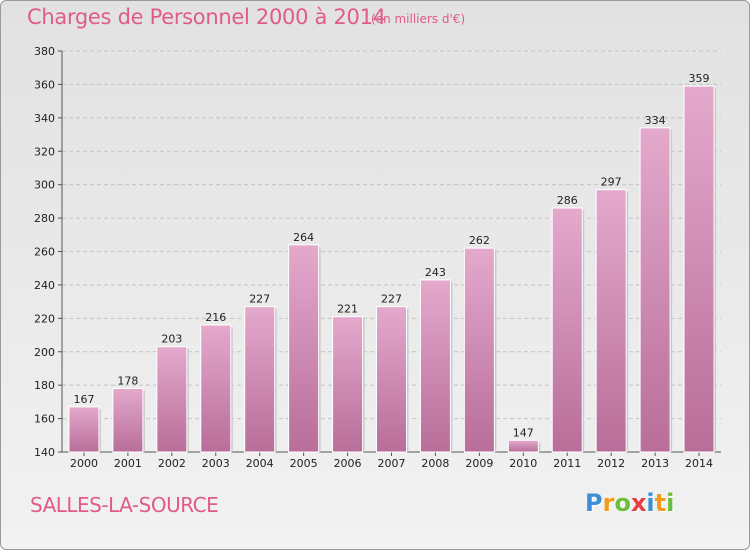  What do you see at coordinates (44, 419) in the screenshot?
I see `y-tick-label: 160` at bounding box center [44, 419].